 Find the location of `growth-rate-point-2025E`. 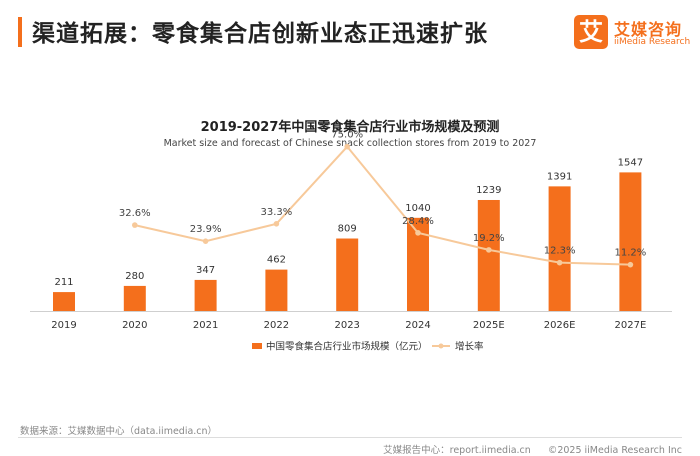

growth-rate-point-2025E is located at coordinates (489, 250).